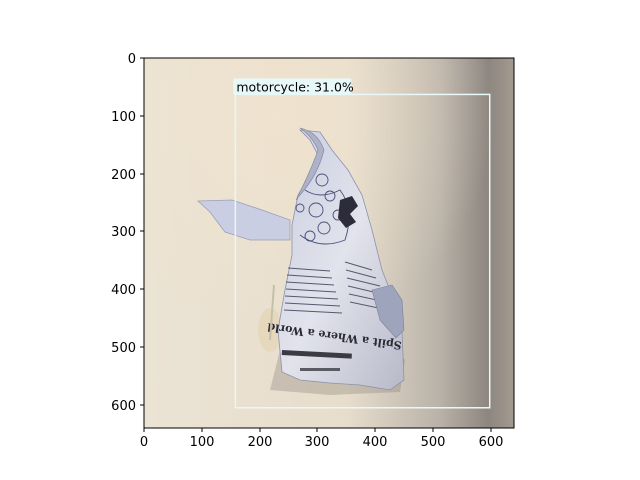  Describe the element at coordinates (260, 442) in the screenshot. I see `x-tick-label: 200` at that location.